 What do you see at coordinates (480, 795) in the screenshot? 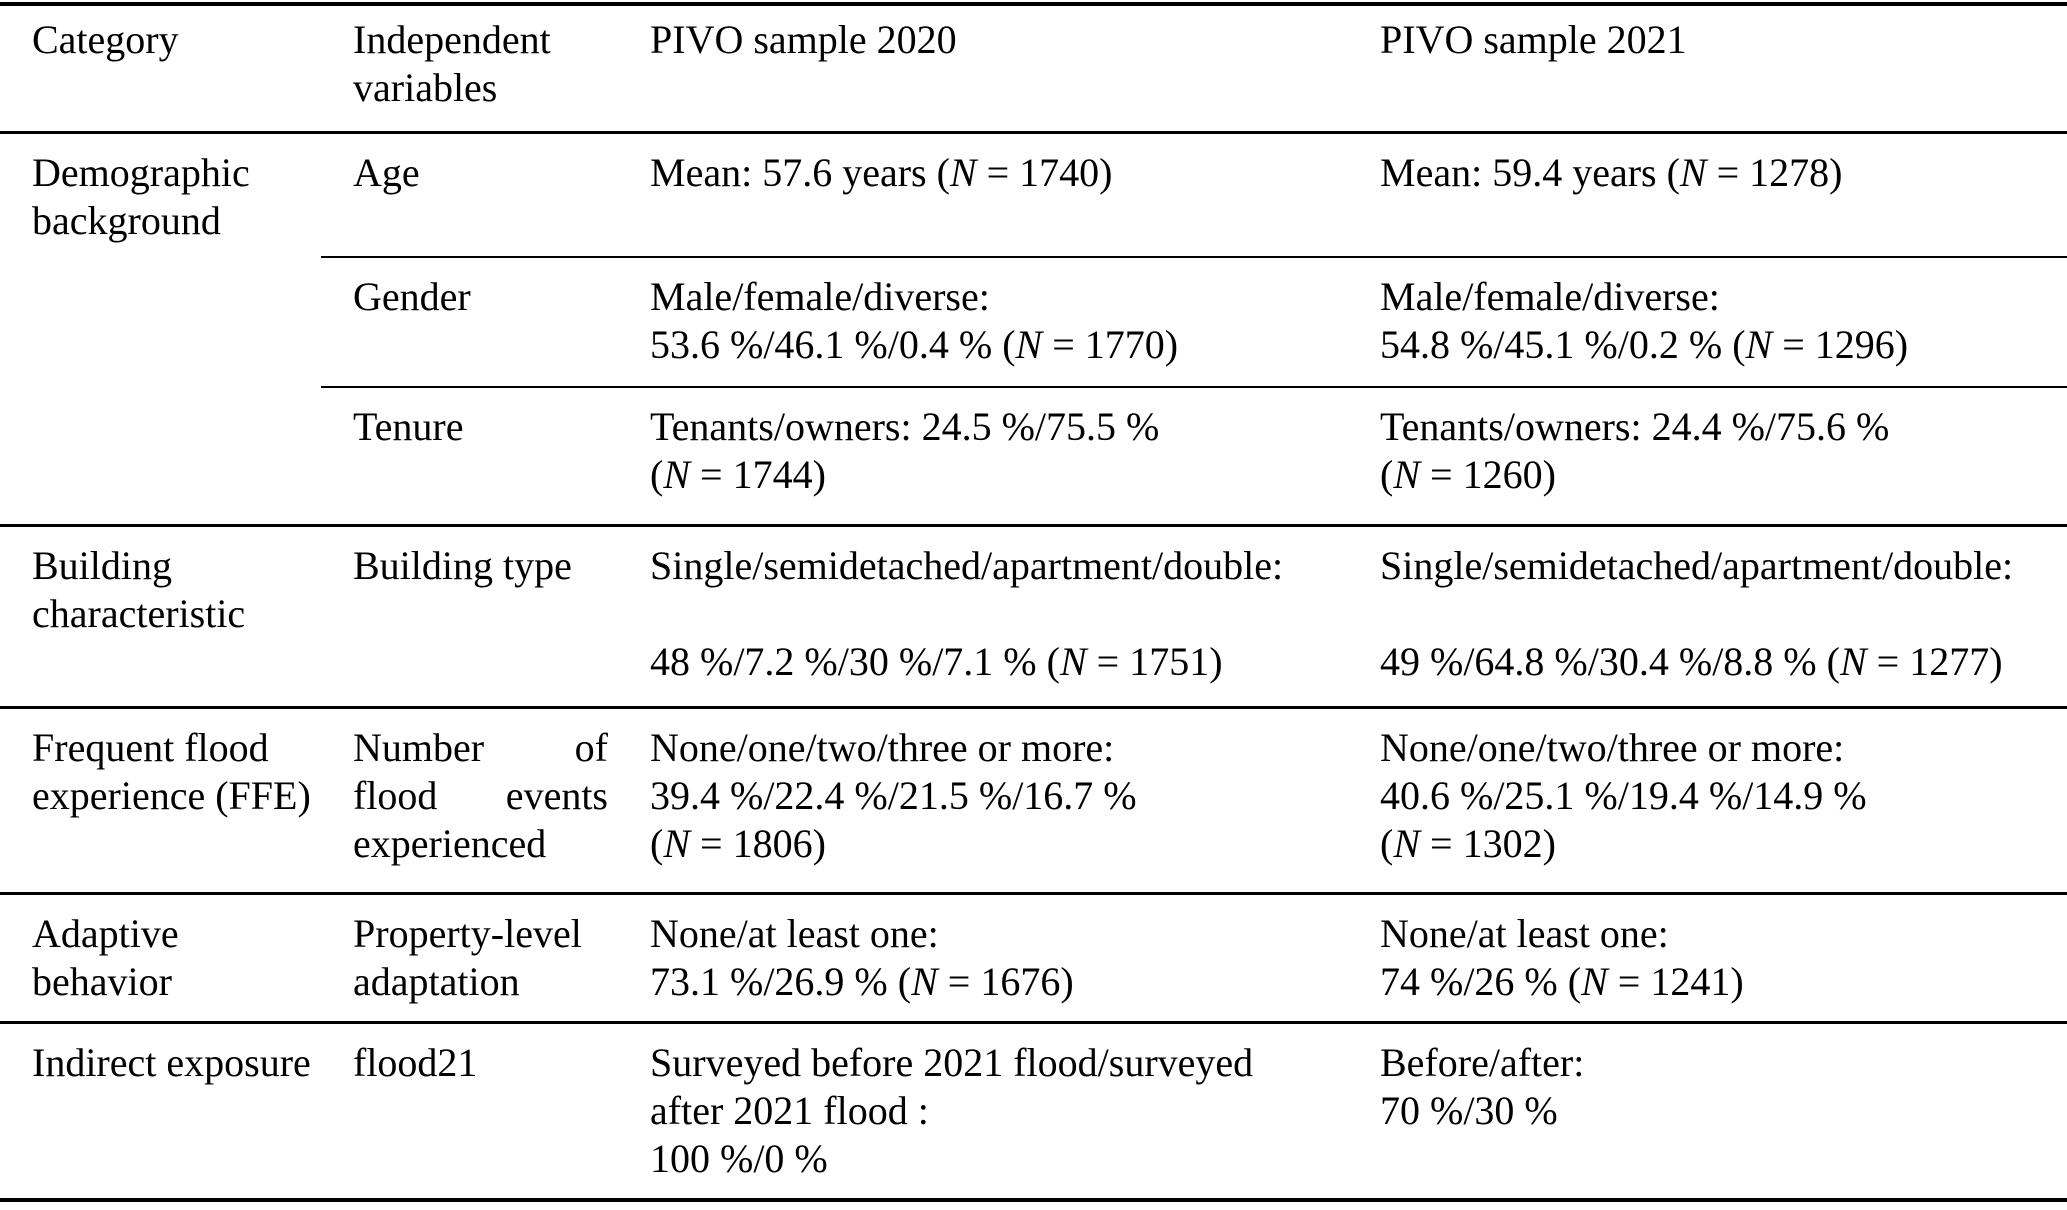
I see `variable-cell-number-of-flood-events: Number of flood events experienced` at bounding box center [480, 795].